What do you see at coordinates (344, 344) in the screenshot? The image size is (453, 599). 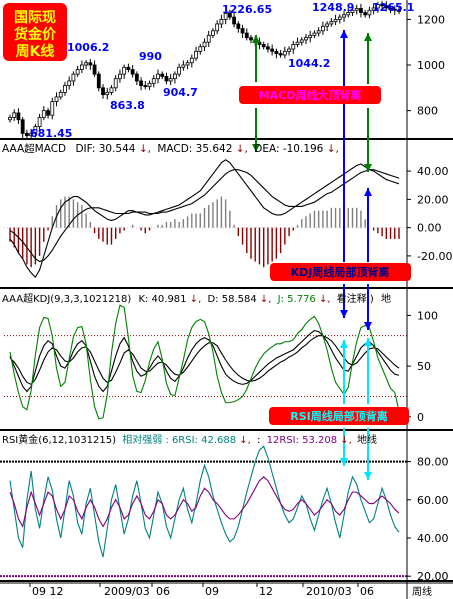 I see `arrow-cyan-left-up-head` at bounding box center [344, 344].